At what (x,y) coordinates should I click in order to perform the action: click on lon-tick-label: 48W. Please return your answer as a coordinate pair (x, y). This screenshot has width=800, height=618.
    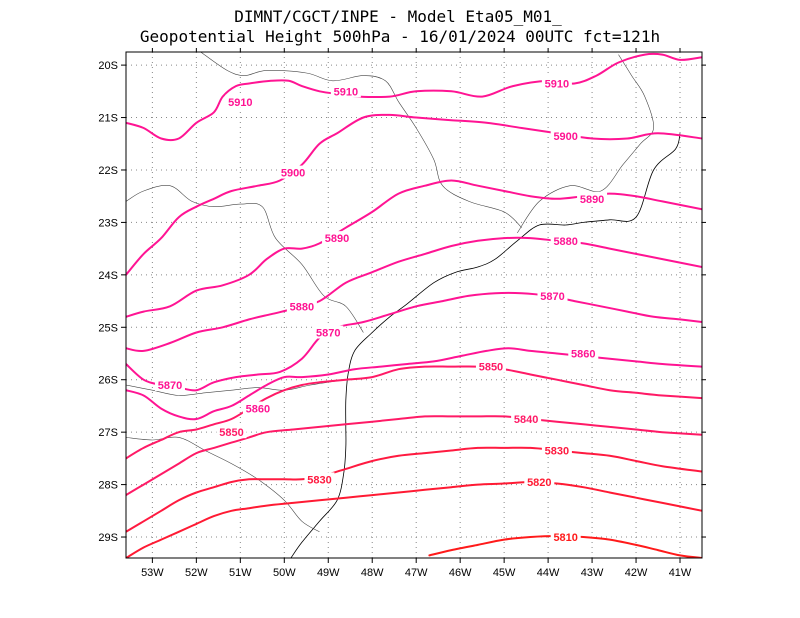
    Looking at the image, I should click on (372, 573).